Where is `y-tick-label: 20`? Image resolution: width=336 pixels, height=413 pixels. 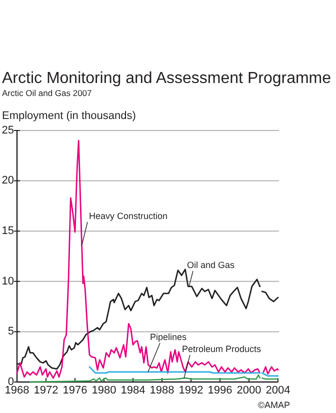 y-tick-label: 20 is located at coordinates (8, 180).